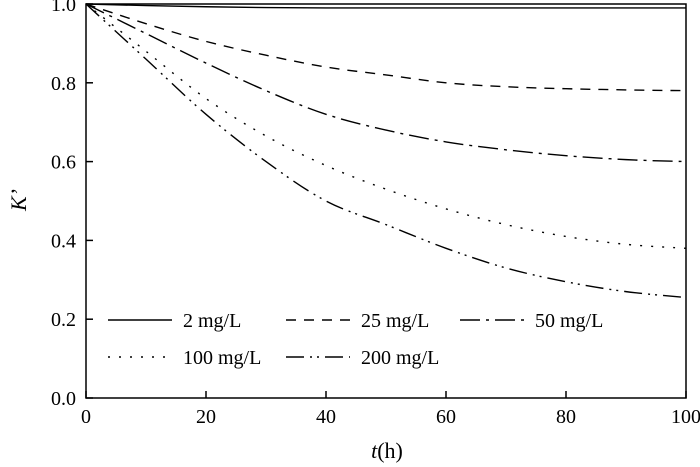 Image resolution: width=700 pixels, height=467 pixels. I want to click on y-tick-label: 0.6, so click(63, 163).